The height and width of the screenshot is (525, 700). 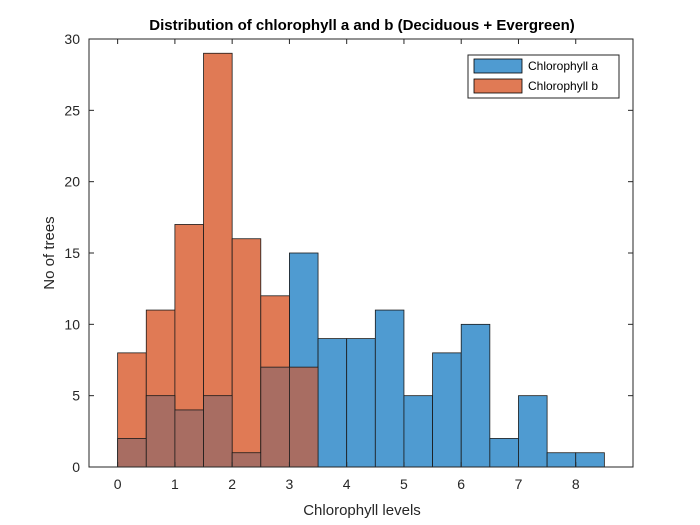 What do you see at coordinates (72, 39) in the screenshot?
I see `y-tick-label: 30` at bounding box center [72, 39].